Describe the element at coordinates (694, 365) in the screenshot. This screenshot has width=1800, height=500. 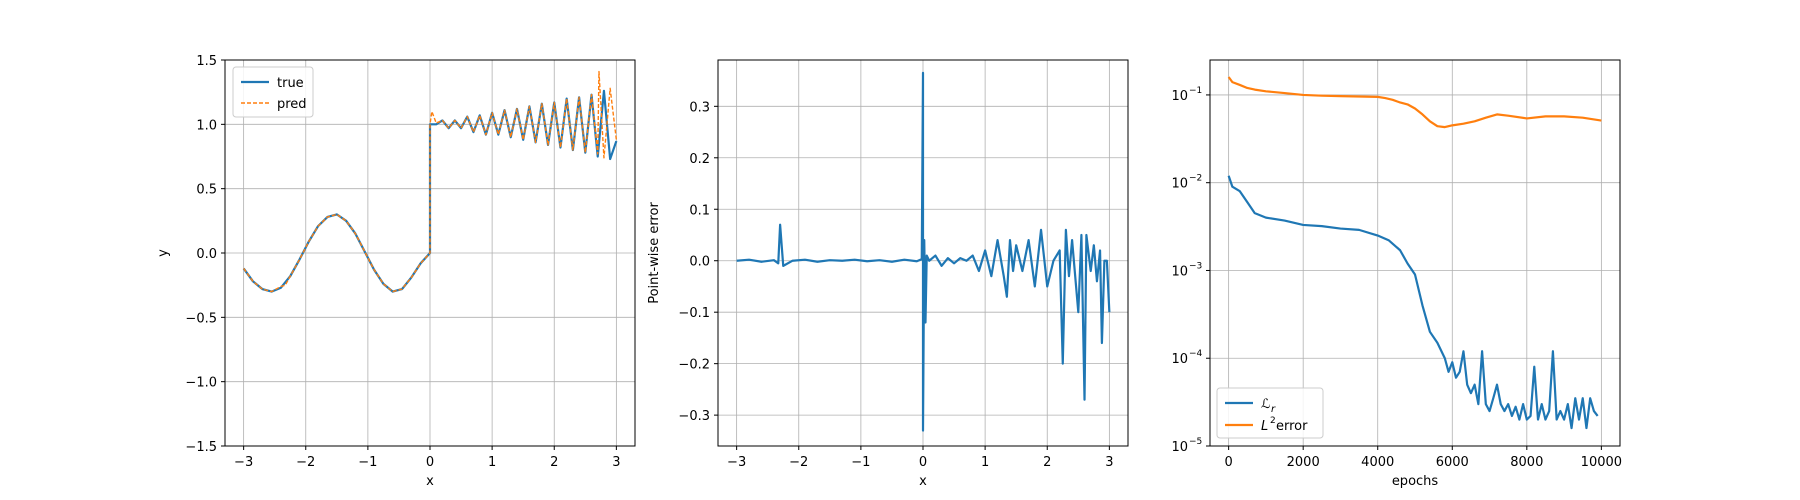
I see `y-tick-label: −0.2` at that location.